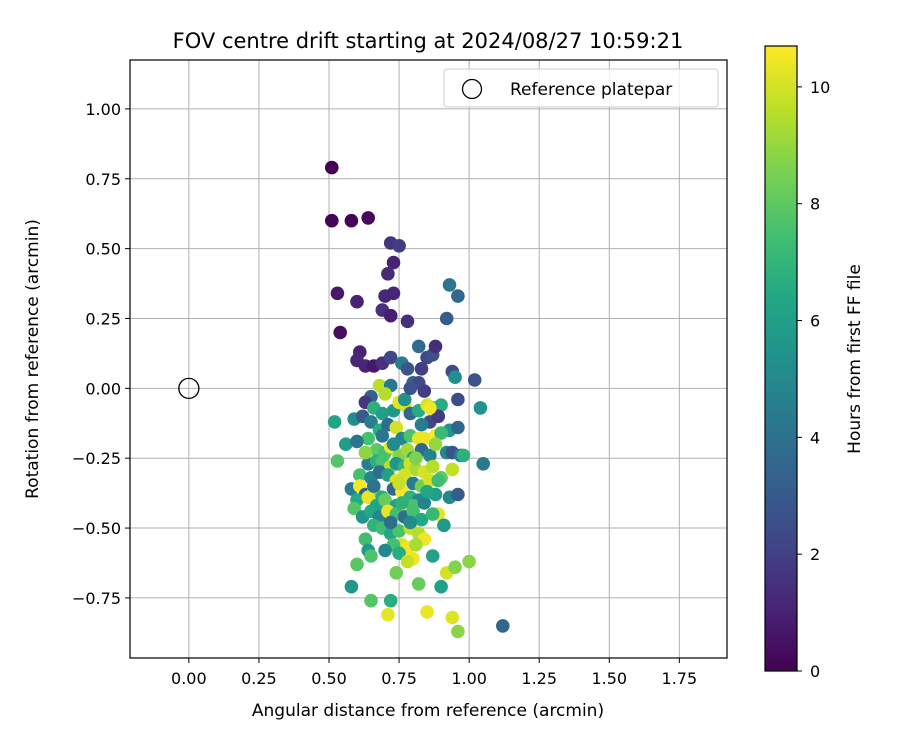 The width and height of the screenshot is (900, 750). What do you see at coordinates (103, 179) in the screenshot?
I see `y-tick-label: 0.75` at bounding box center [103, 179].